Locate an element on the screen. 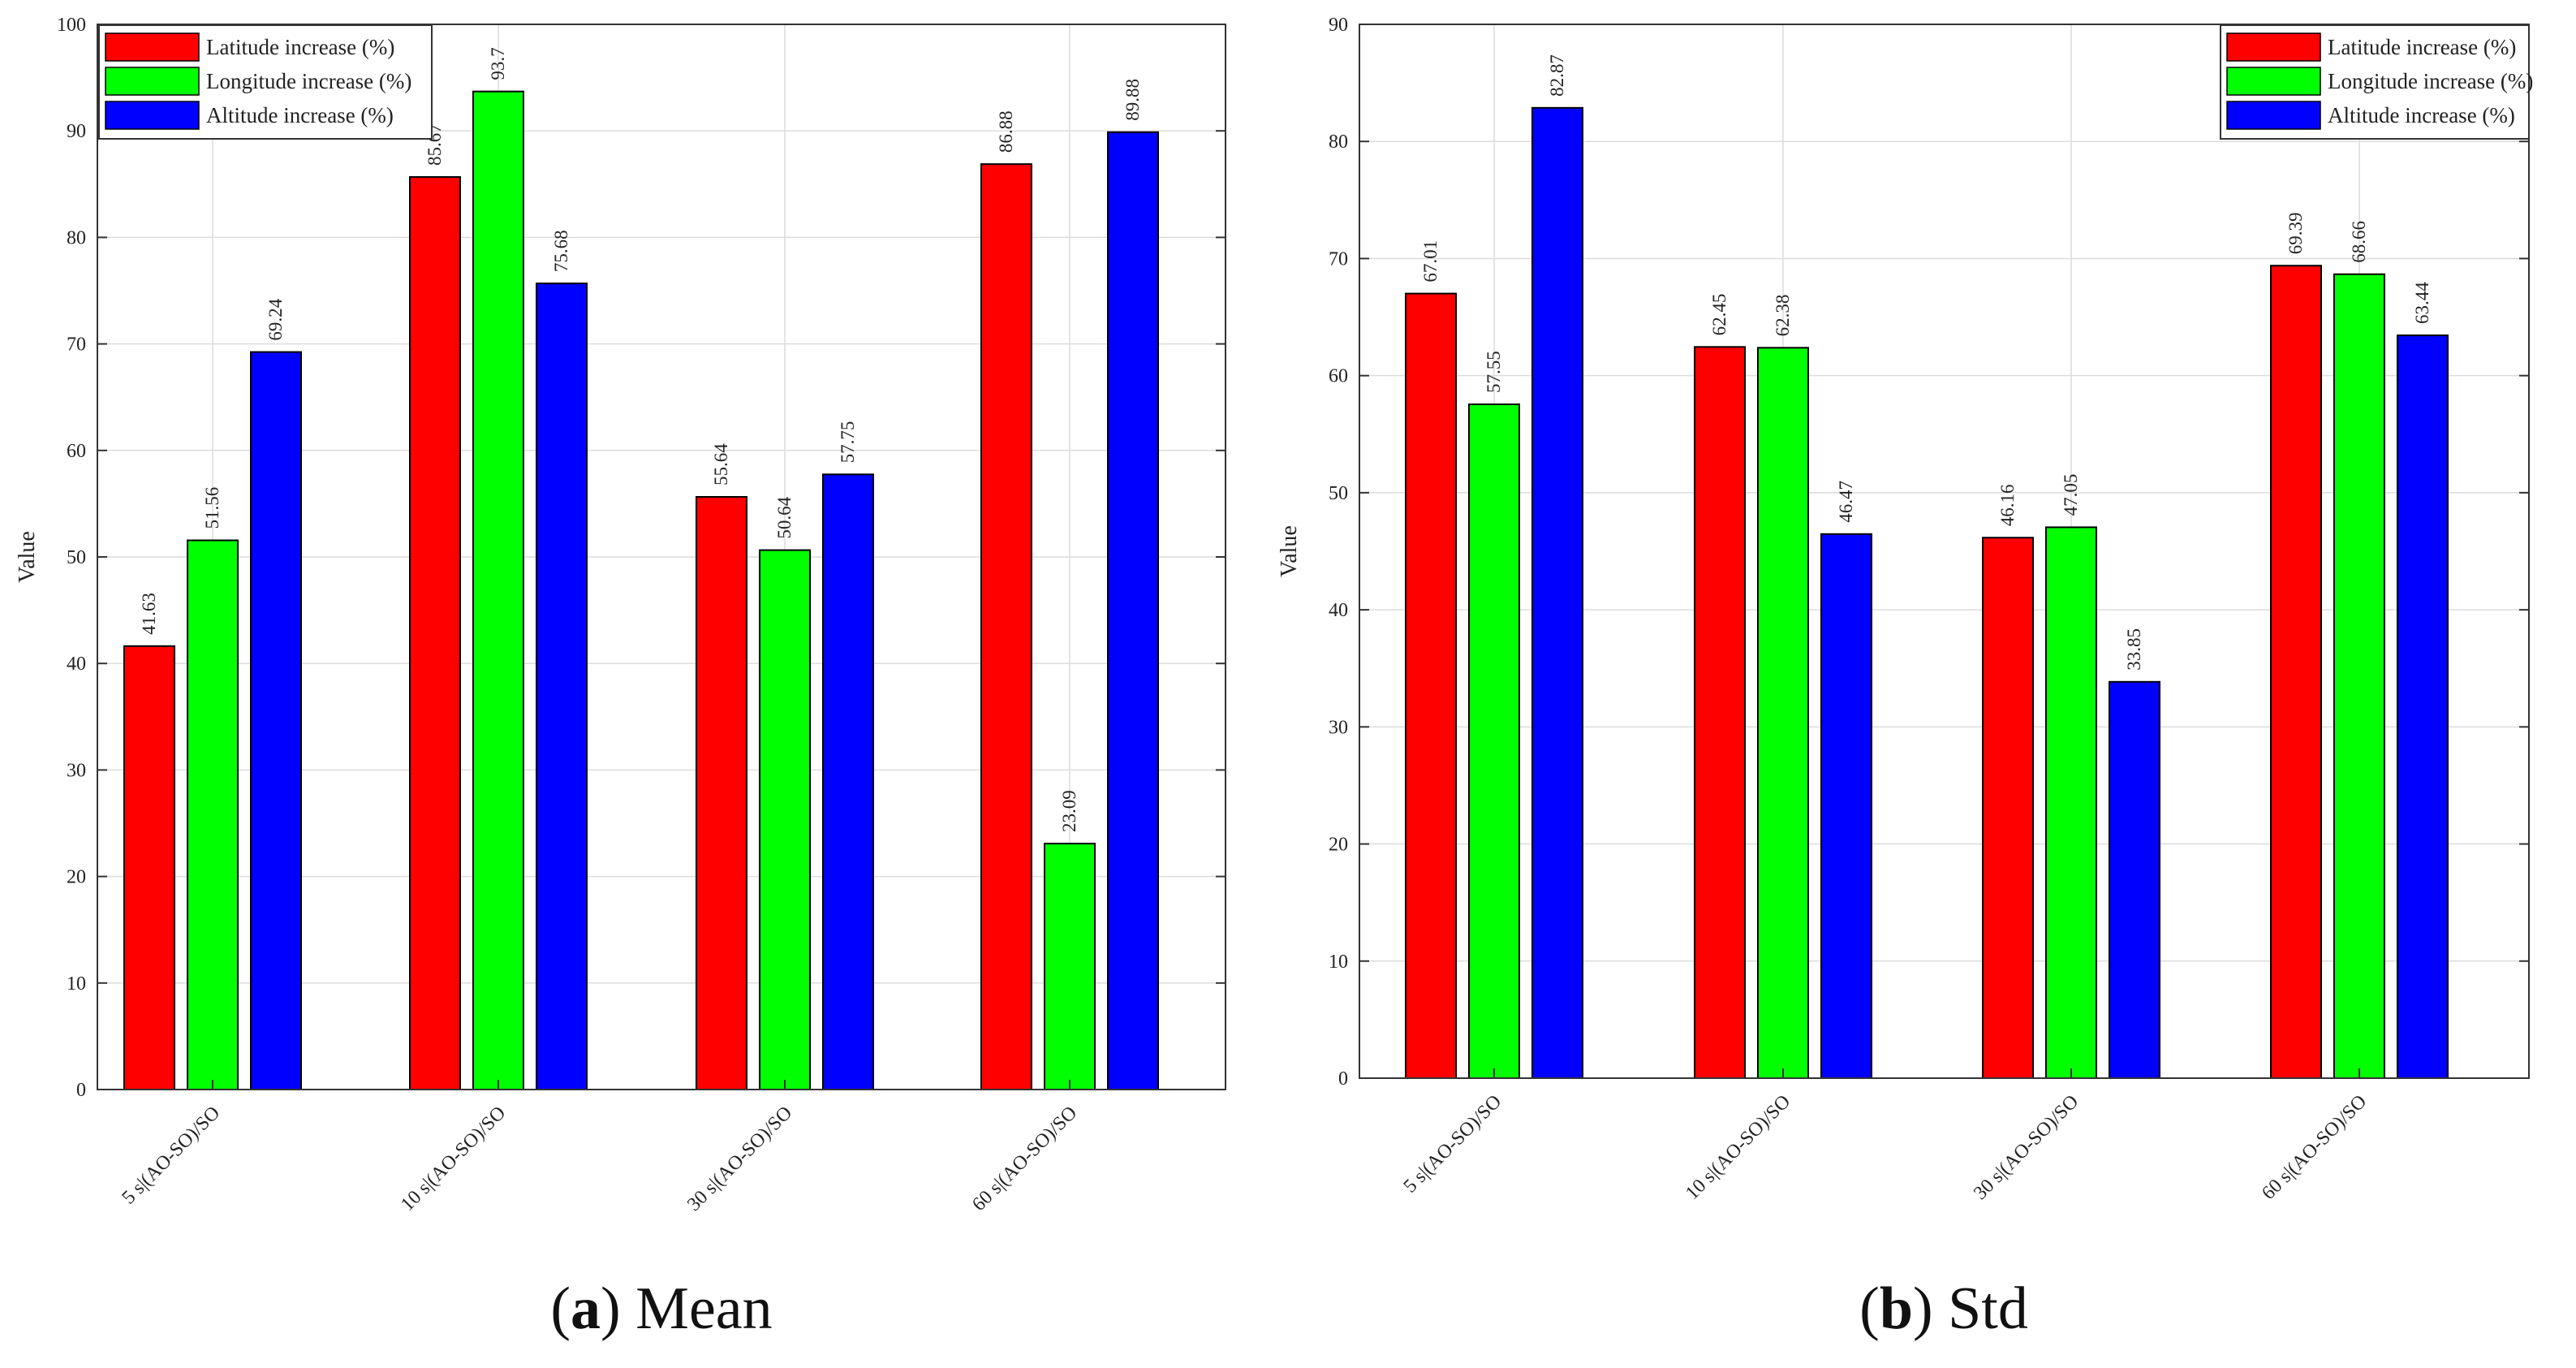 This screenshot has height=1368, width=2576. data-label: 75.68 is located at coordinates (561, 251).